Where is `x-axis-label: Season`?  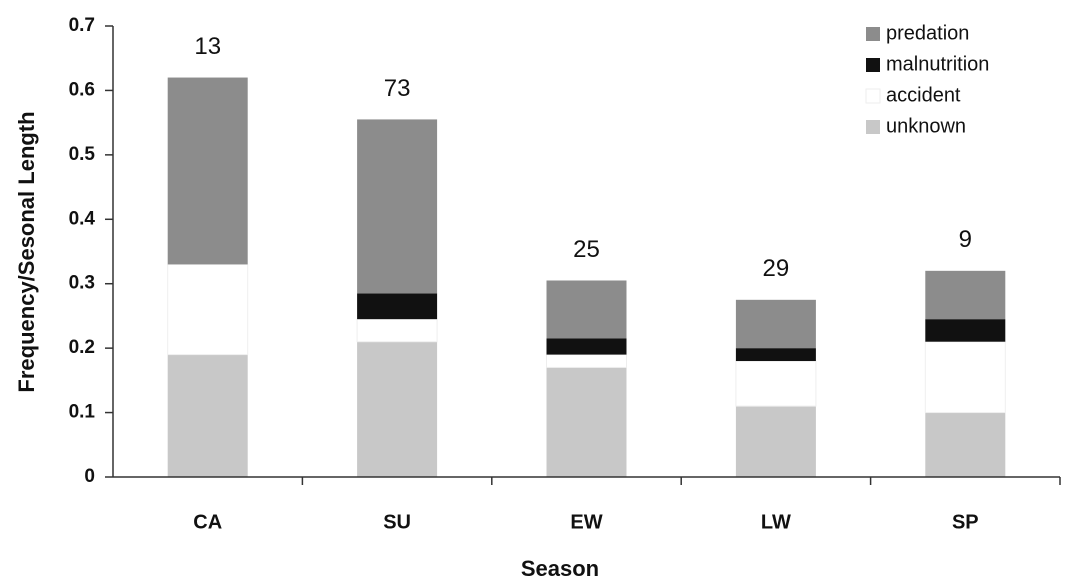 x-axis-label: Season is located at coordinates (560, 568).